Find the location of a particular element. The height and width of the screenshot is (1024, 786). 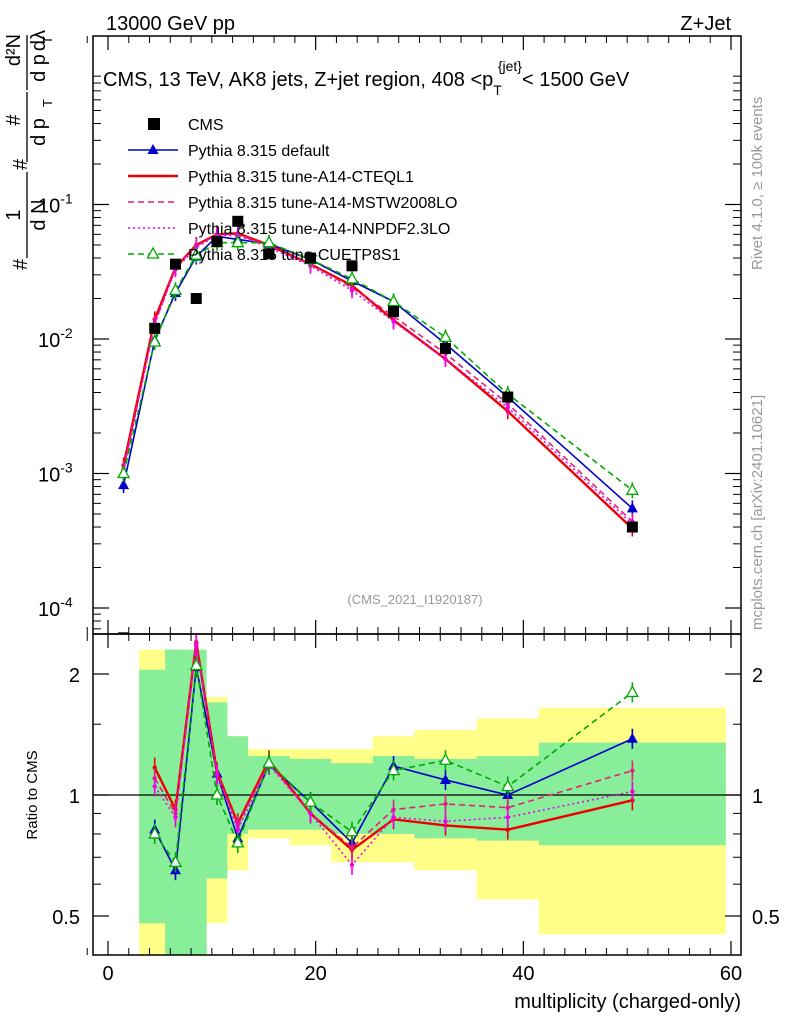

legend-label-3: Pythia 8.315 tune-A14-MSTW2008LO is located at coordinates (322, 203).